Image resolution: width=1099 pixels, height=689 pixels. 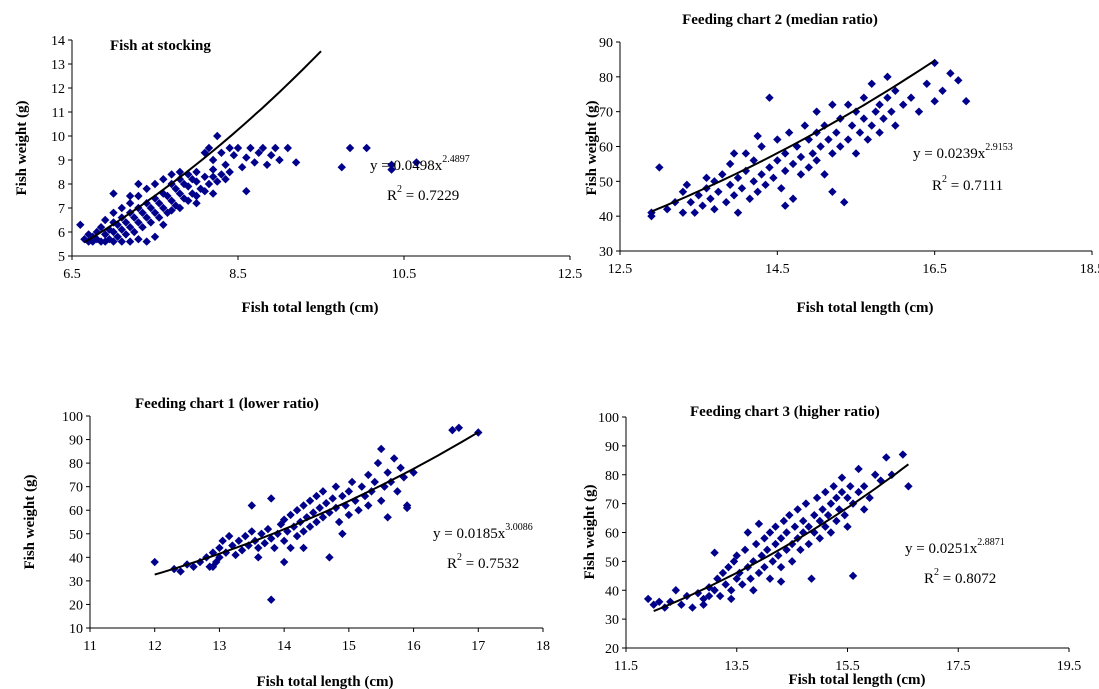 I want to click on y-tick-label: 30, so click(x=76, y=582).